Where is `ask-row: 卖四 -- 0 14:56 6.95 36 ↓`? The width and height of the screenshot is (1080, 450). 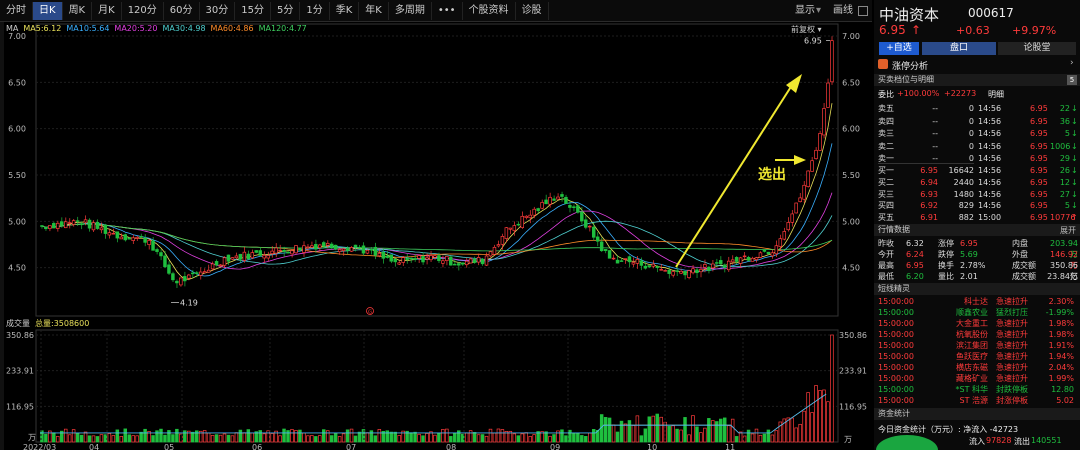
ask-row: 卖四 -- 0 14:56 6.95 36 ↓ is located at coordinates (978, 121).